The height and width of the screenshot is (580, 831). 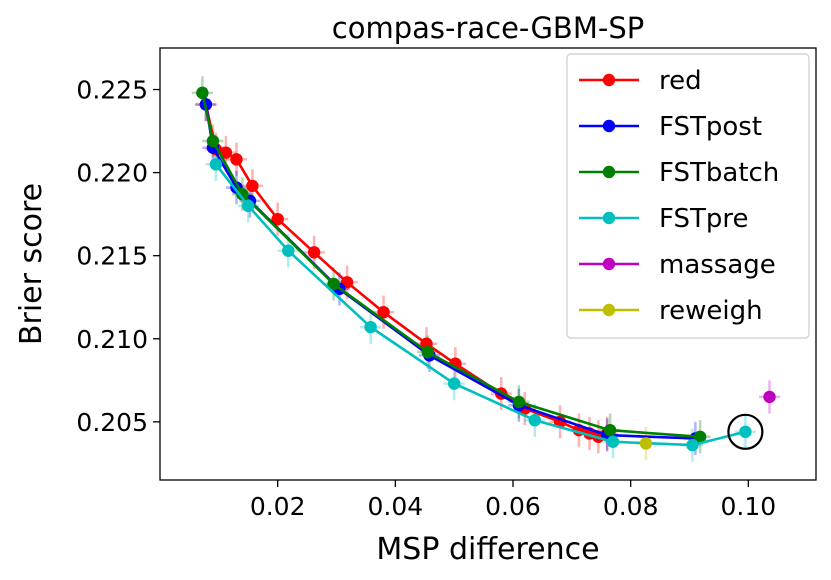 I want to click on x-tick-label: 0.06, so click(x=513, y=506).